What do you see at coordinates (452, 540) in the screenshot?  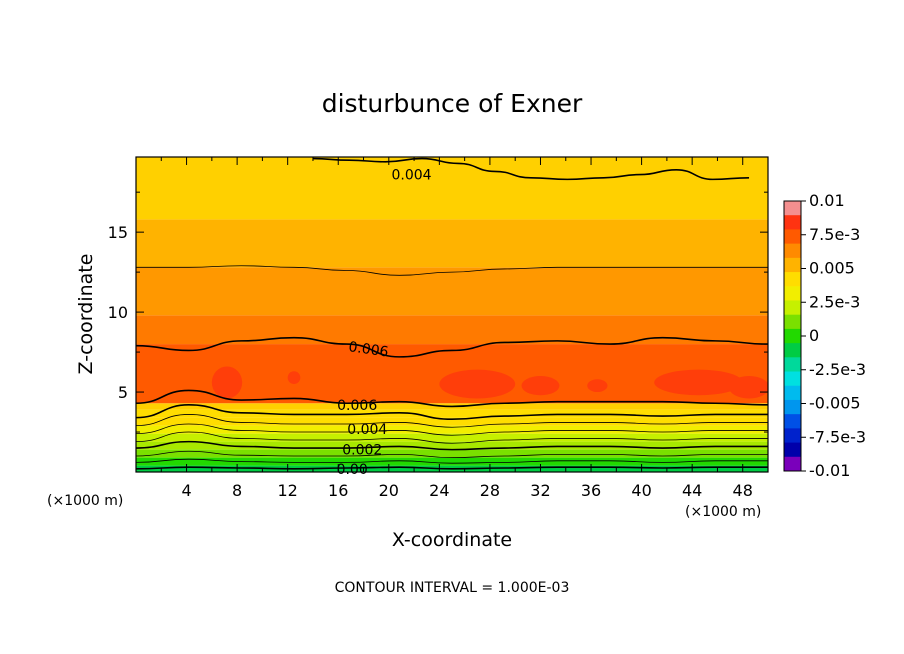 I see `x-axis-title: X-coordinate` at bounding box center [452, 540].